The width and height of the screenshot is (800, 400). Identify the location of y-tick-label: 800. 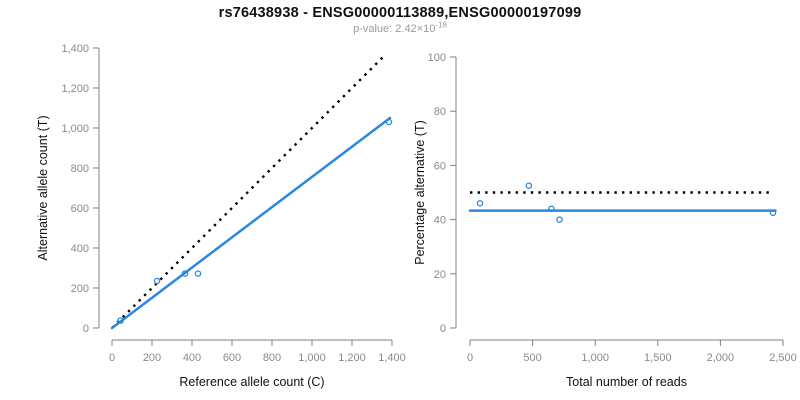
(80, 169).